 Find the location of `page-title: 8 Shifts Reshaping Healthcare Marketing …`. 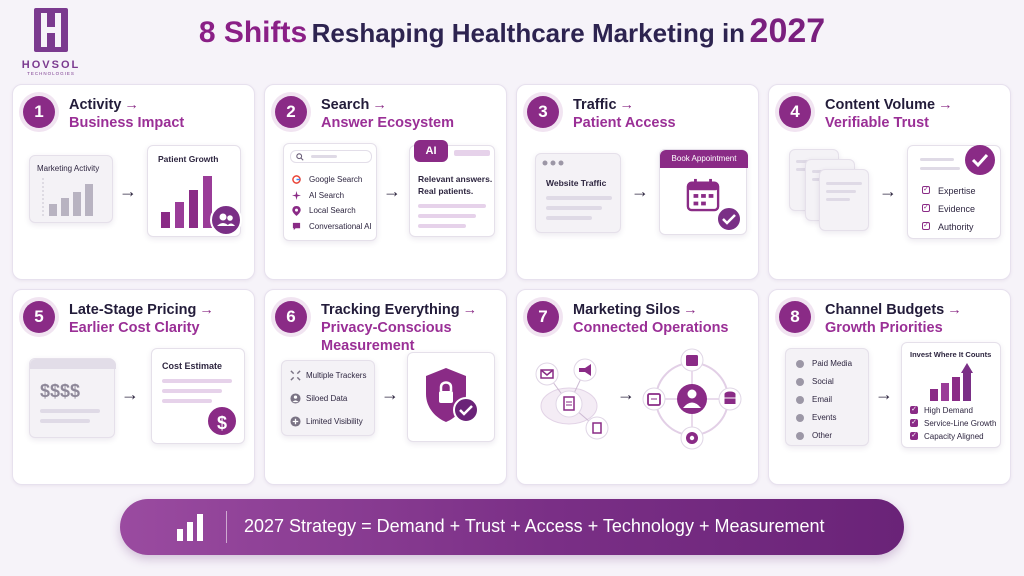

page-title: 8 Shifts Reshaping Healthcare Marketing … is located at coordinates (512, 31).